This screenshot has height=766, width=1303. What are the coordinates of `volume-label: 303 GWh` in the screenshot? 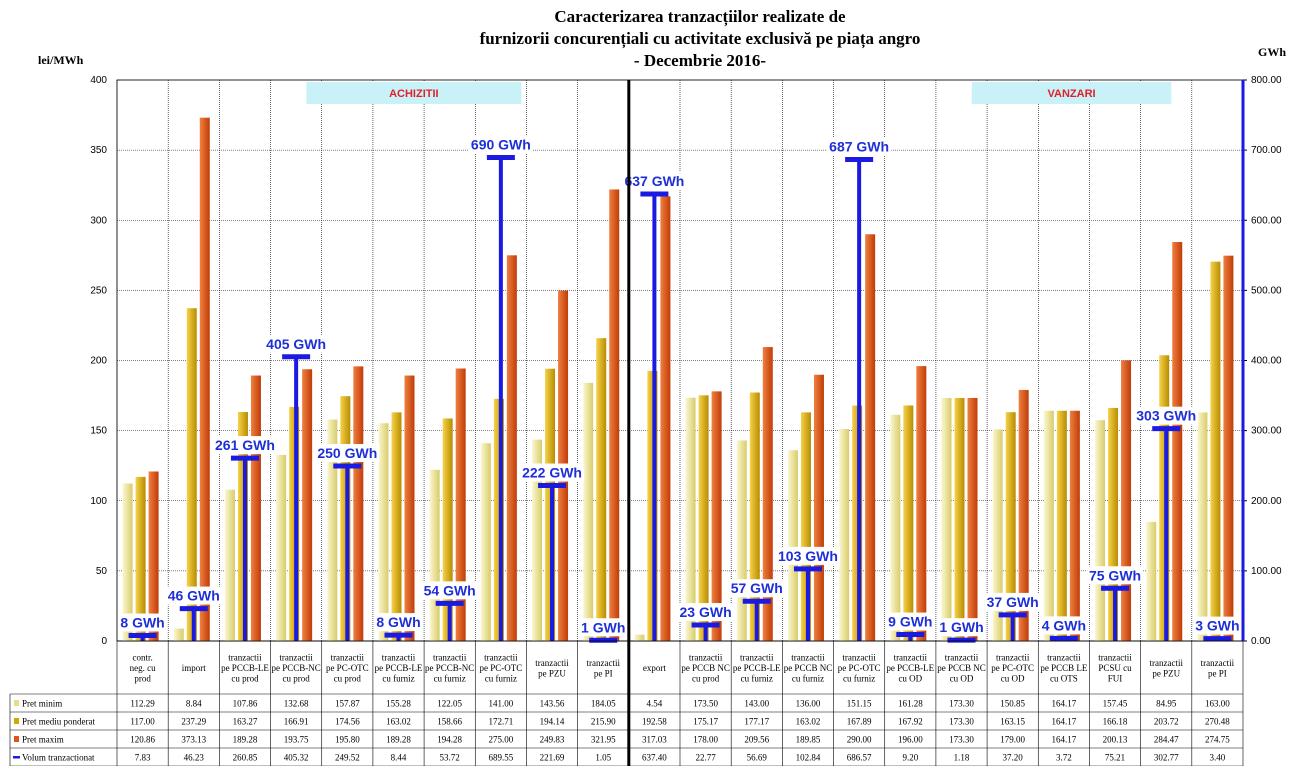 It's located at (1166, 416).